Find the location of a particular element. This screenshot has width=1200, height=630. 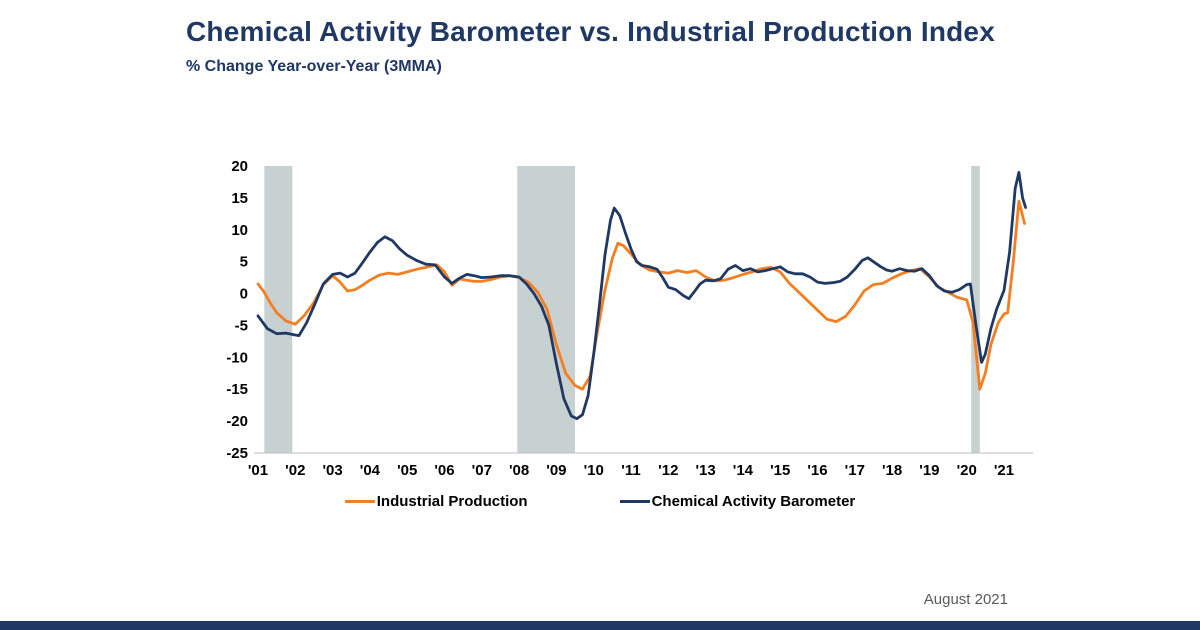

x-tick-label: '08 is located at coordinates (519, 470).